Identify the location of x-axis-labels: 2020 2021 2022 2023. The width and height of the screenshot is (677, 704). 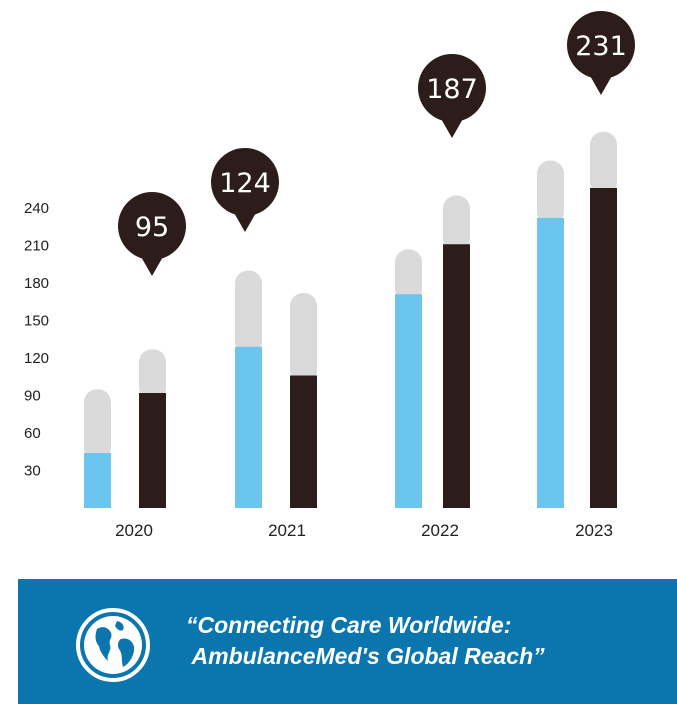
(364, 530).